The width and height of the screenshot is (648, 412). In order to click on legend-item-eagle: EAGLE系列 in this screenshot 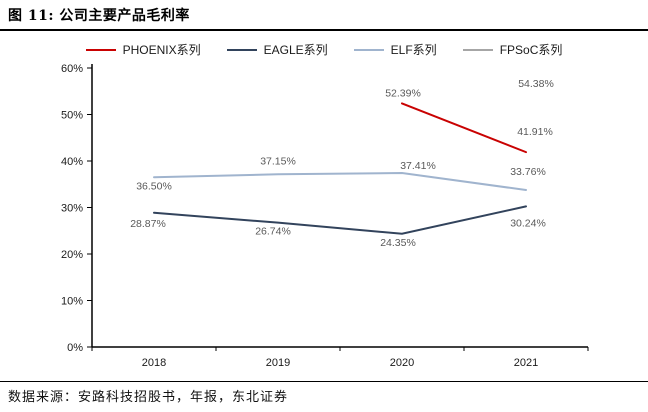, I will do `click(277, 49)`.